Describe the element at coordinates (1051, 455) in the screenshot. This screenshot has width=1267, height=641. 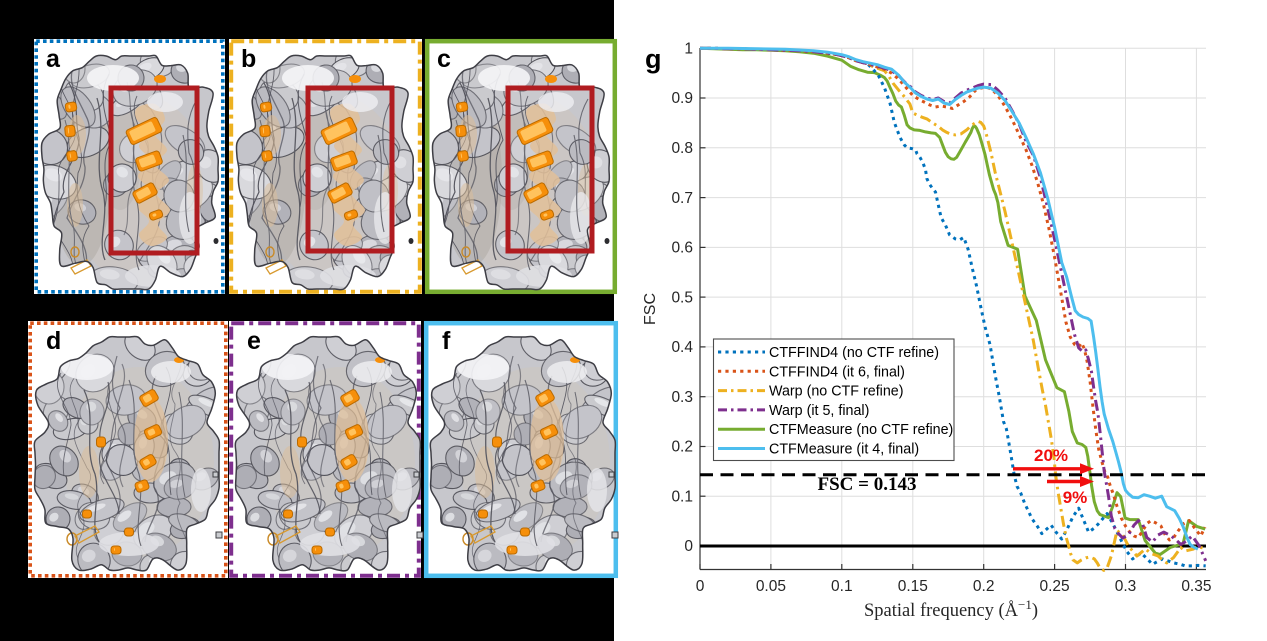
I see `svg-text: 20%` at that location.